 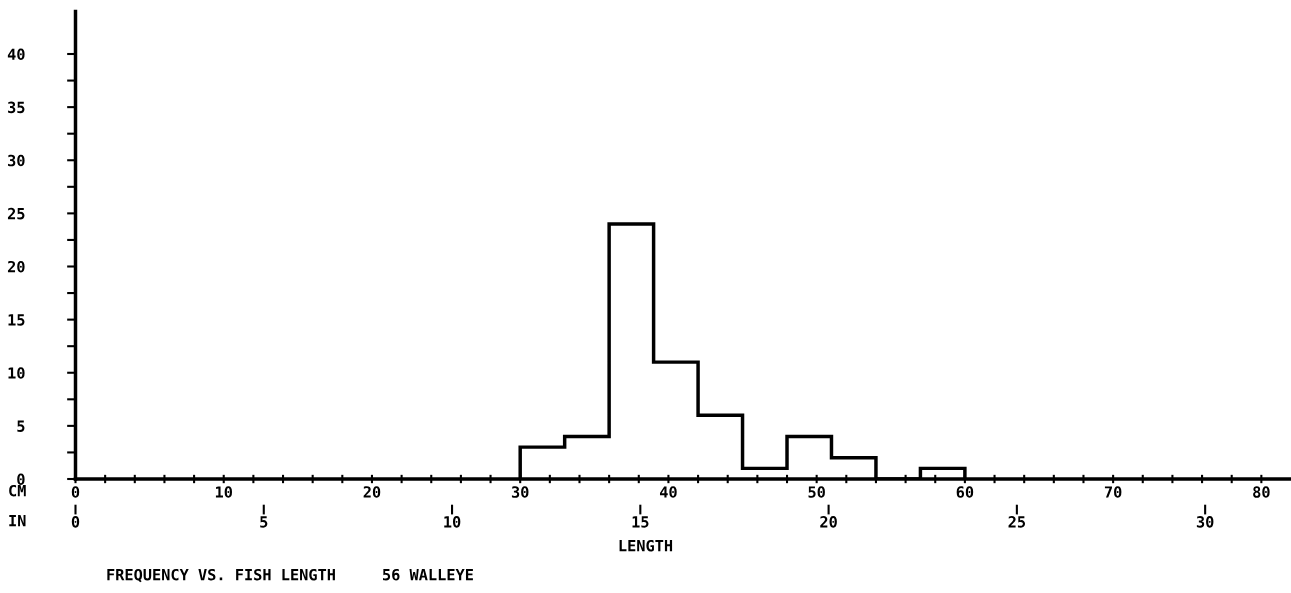 I want to click on x-tick-label: 70, so click(x=1113, y=492).